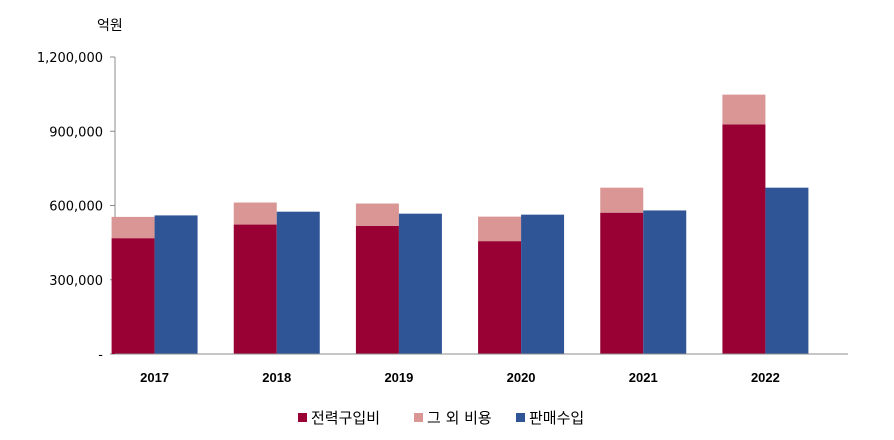 The width and height of the screenshot is (894, 440). Describe the element at coordinates (345, 418) in the screenshot. I see `legend-label-0: 전력구입비` at that location.